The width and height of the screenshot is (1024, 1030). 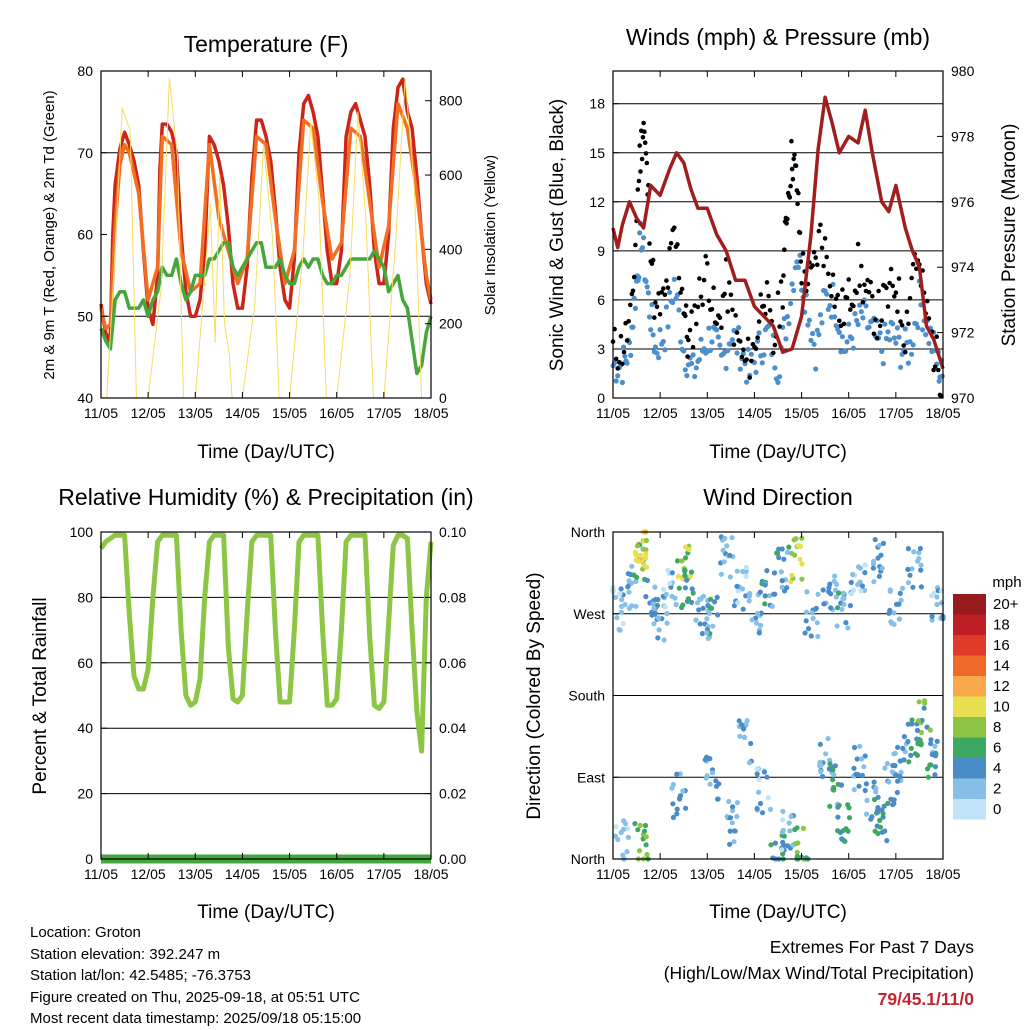 What do you see at coordinates (266, 210) in the screenshot?
I see `t2m-line` at bounding box center [266, 210].